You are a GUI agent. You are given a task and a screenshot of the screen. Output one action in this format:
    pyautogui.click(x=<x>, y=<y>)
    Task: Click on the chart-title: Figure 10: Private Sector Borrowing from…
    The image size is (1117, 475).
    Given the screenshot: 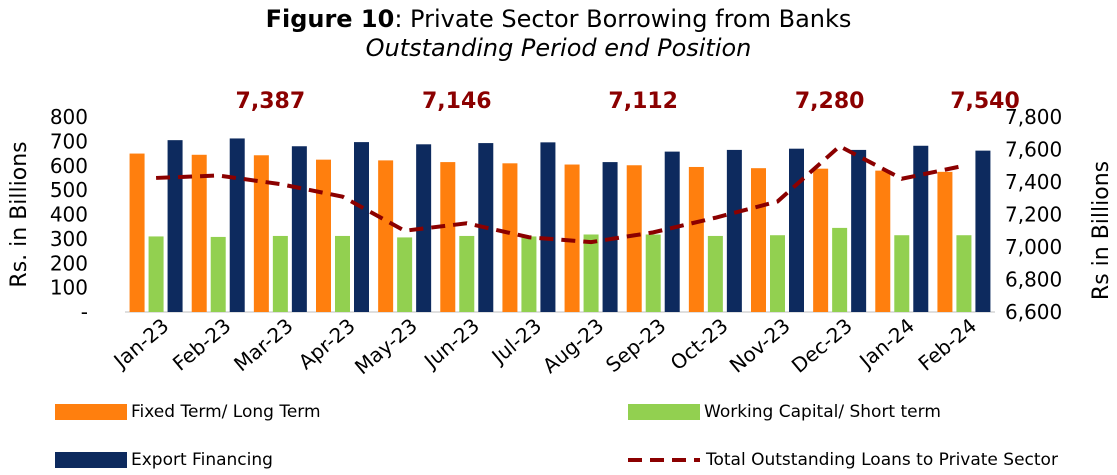 What is the action you would take?
    pyautogui.click(x=558, y=19)
    